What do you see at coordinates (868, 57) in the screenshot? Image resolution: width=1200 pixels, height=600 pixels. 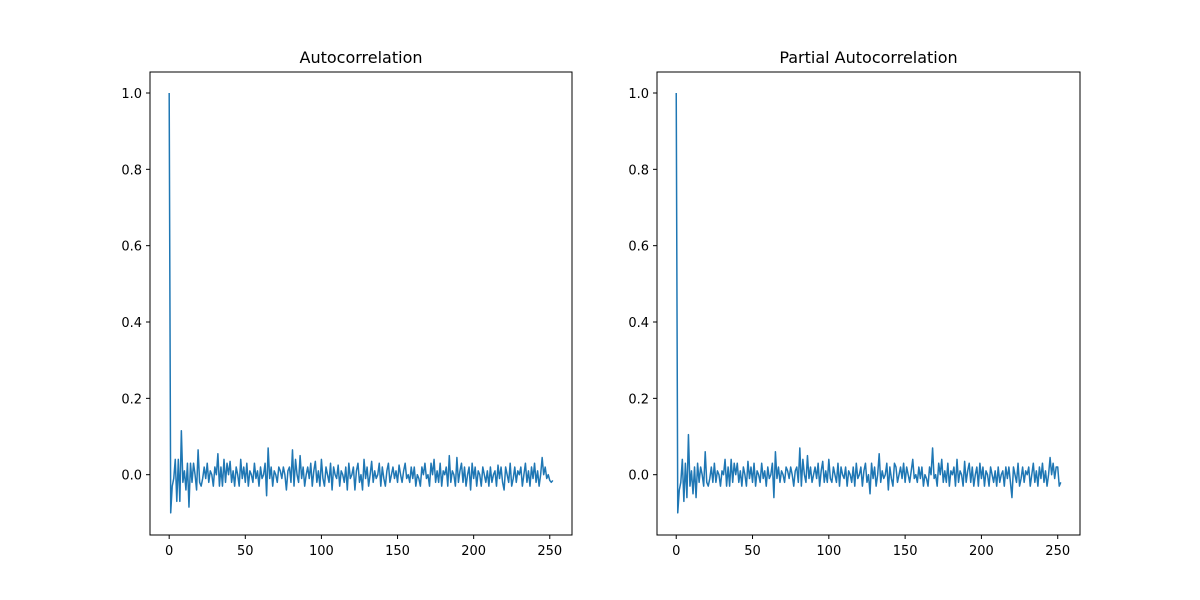 I see `chart-title: Partial Autocorrelation` at bounding box center [868, 57].